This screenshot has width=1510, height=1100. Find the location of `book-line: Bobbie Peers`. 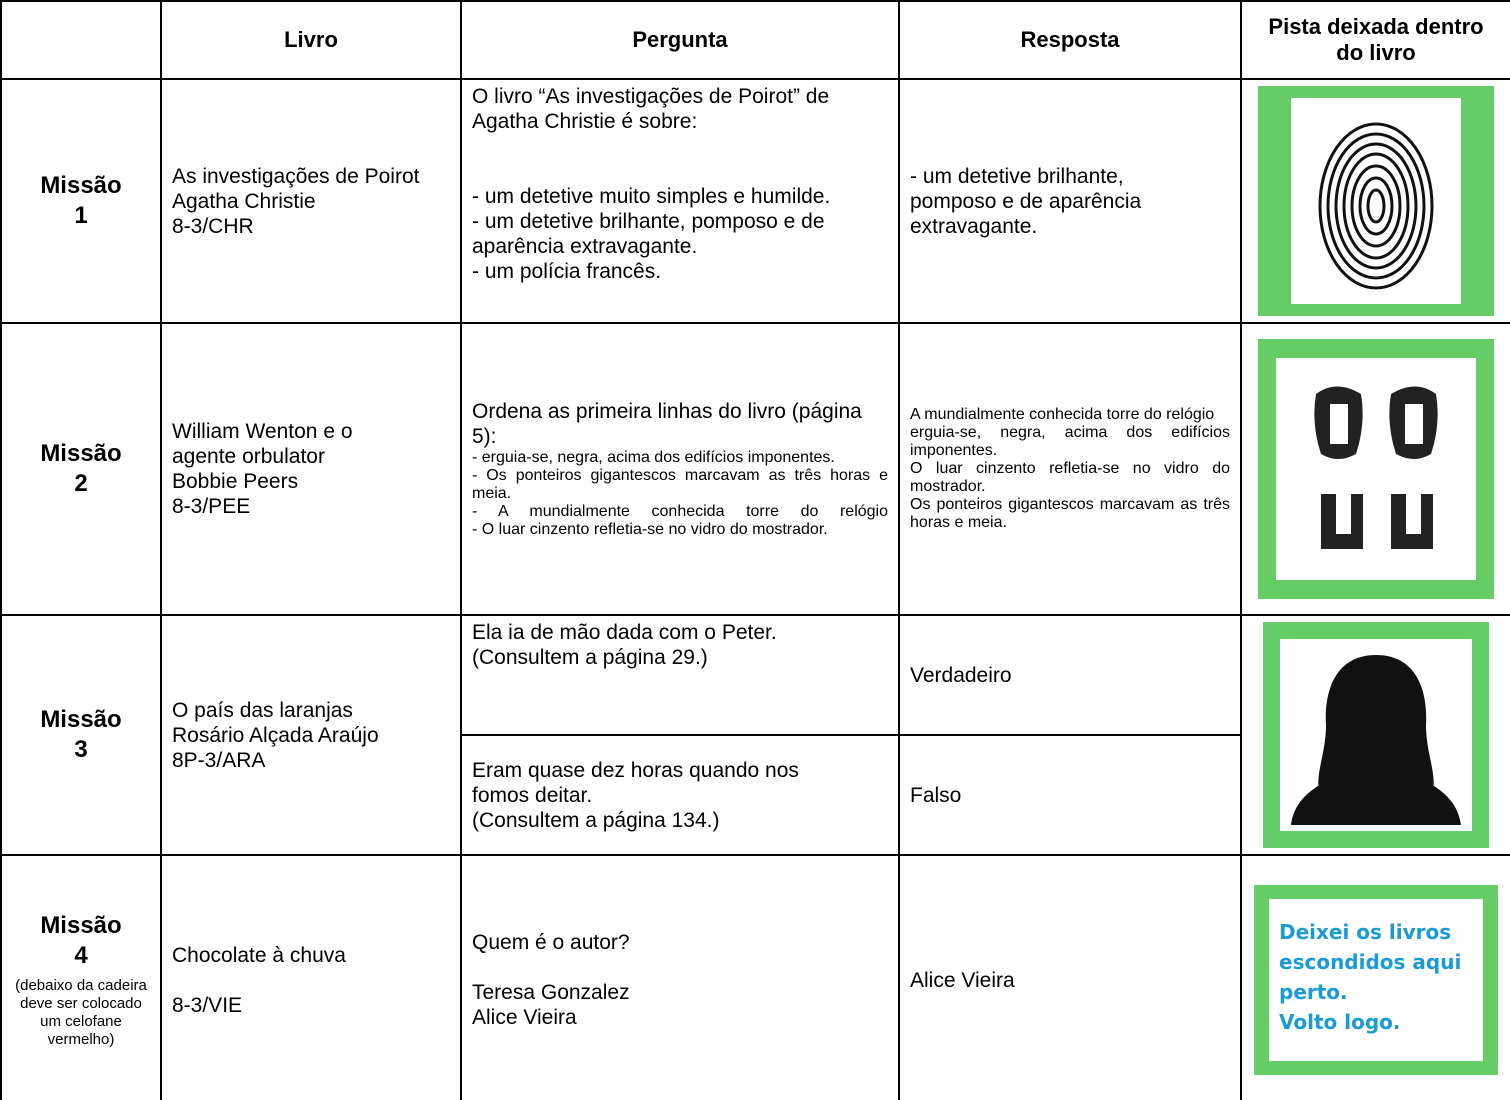

book-line: Bobbie Peers is located at coordinates (235, 481).